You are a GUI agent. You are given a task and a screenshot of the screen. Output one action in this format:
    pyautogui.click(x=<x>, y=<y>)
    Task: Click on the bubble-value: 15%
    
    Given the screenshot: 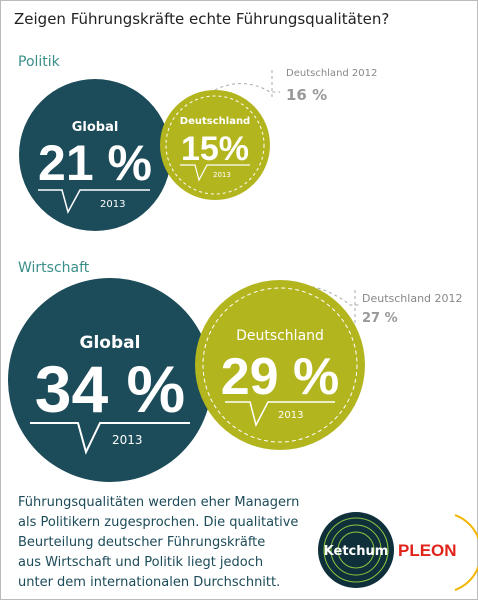 What is the action you would take?
    pyautogui.click(x=215, y=149)
    